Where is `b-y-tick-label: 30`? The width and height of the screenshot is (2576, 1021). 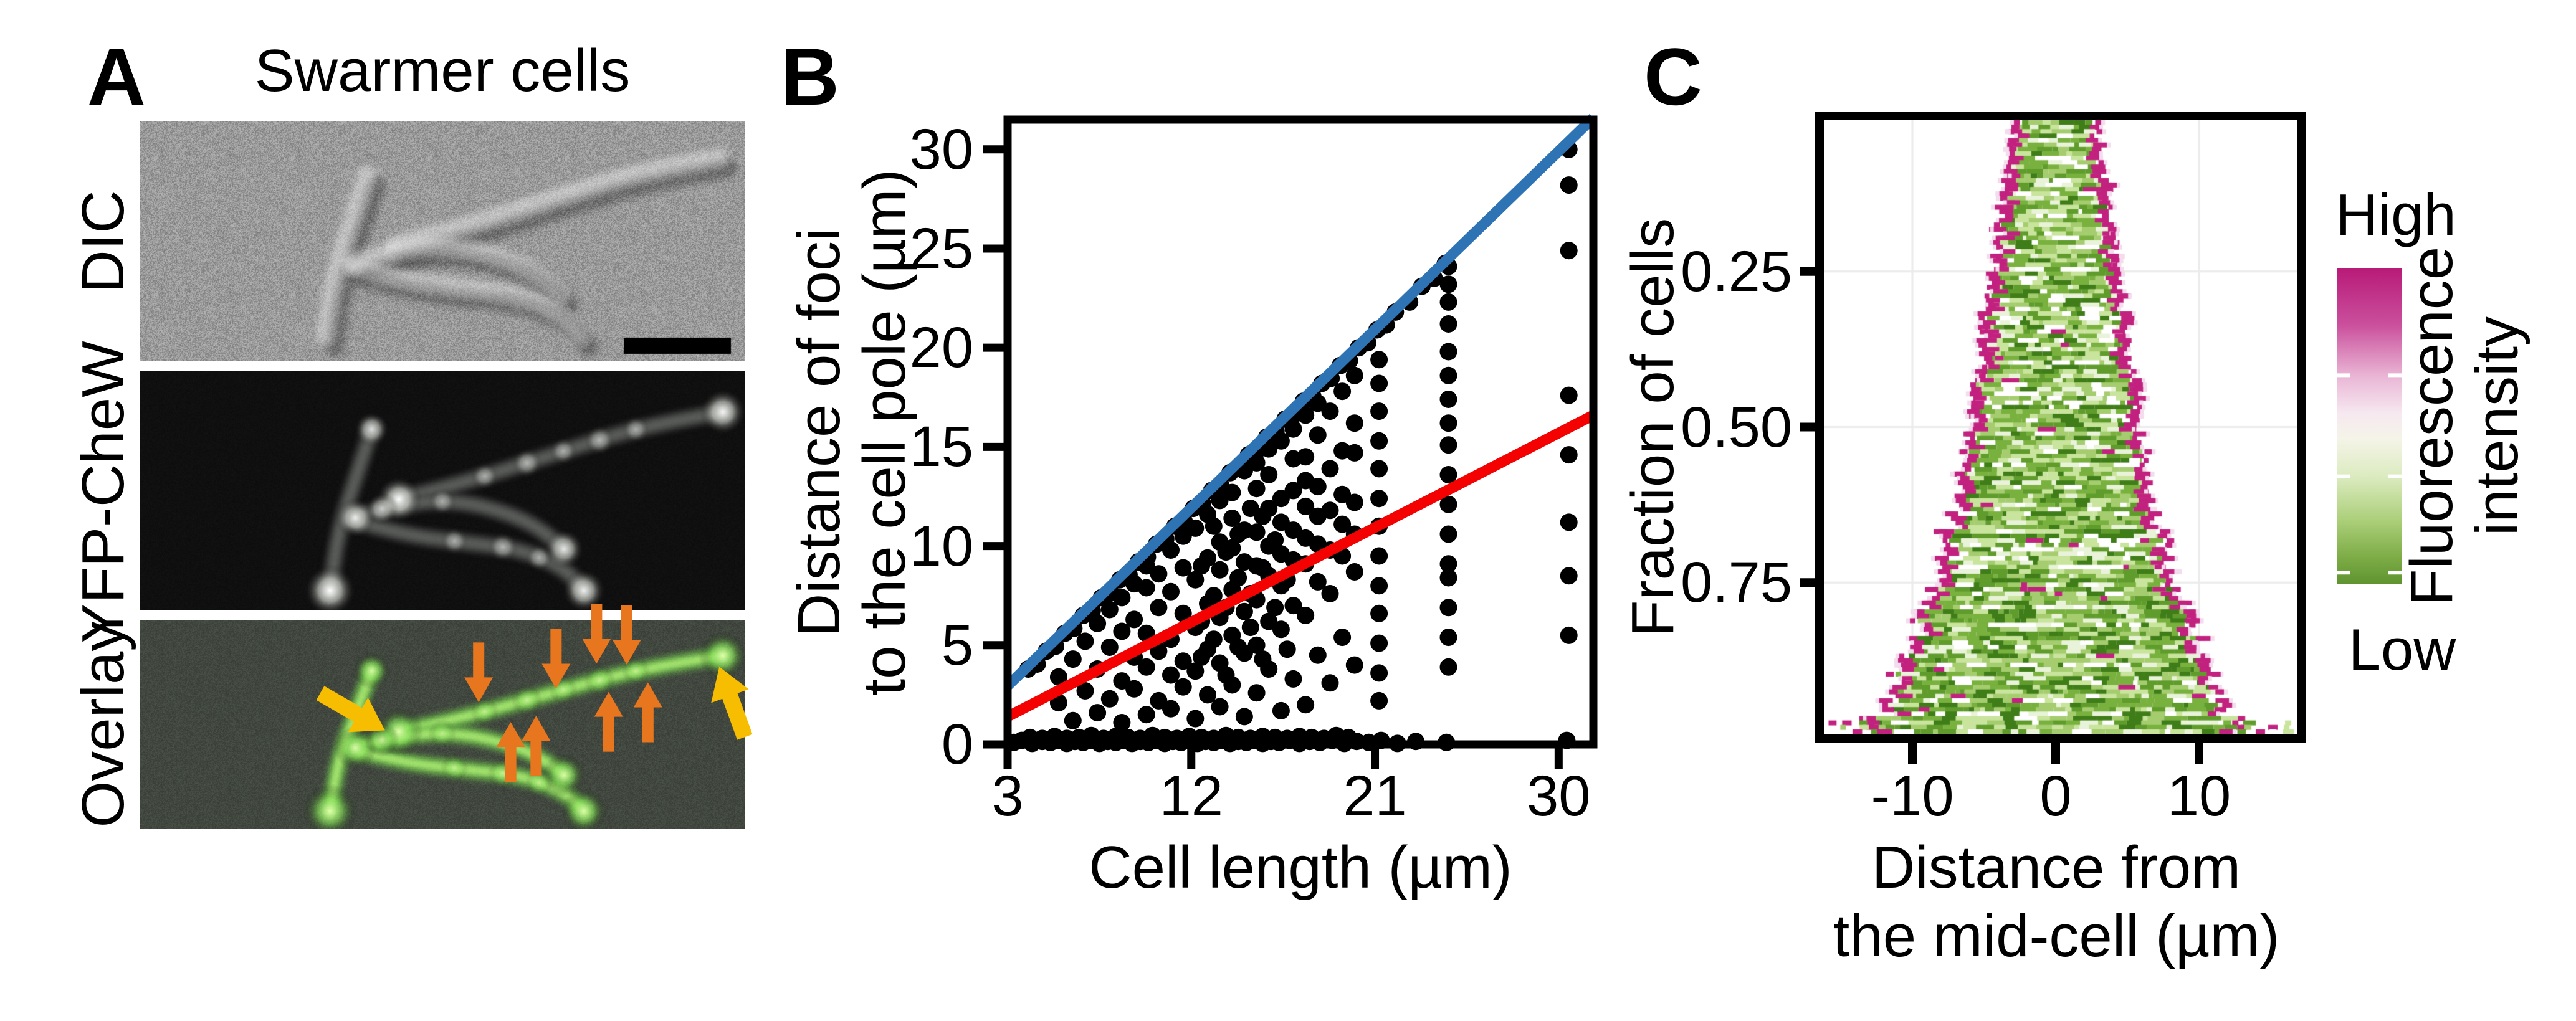
b-y-tick-label: 30 is located at coordinates (941, 149).